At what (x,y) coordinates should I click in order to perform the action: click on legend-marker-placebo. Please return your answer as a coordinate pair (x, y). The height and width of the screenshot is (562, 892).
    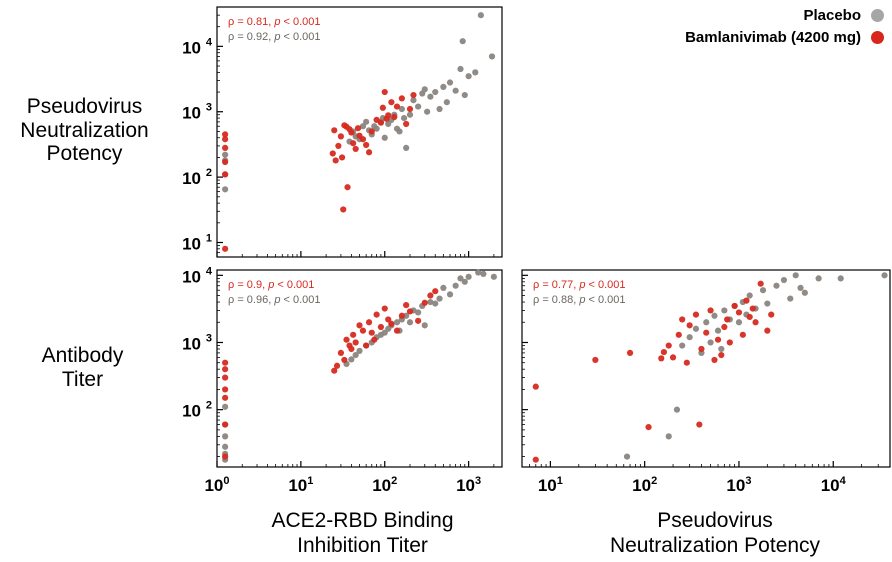
    Looking at the image, I should click on (877, 15).